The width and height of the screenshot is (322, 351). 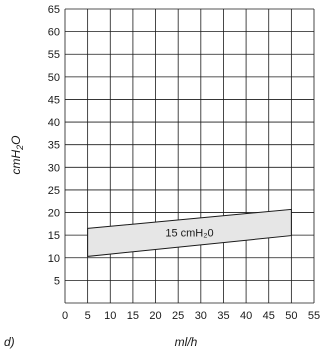 What do you see at coordinates (16, 139) in the screenshot?
I see `y-axis-label-suffix: O` at bounding box center [16, 139].